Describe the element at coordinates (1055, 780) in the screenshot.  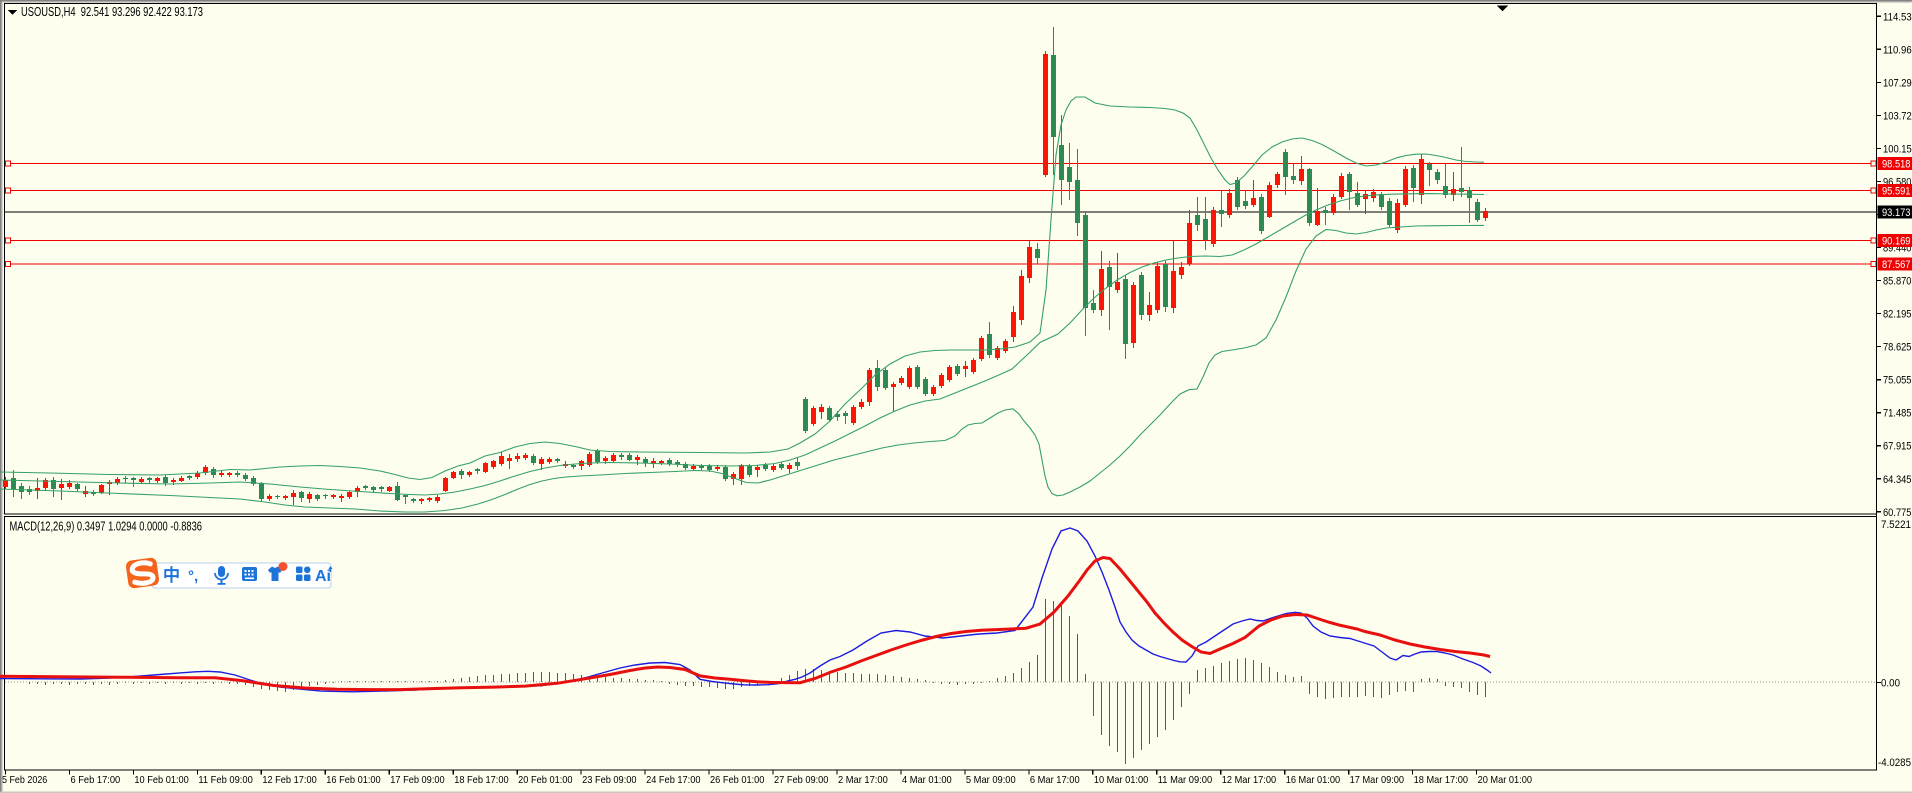
I see `svg-text: 6 Mar 17:00` at that location.